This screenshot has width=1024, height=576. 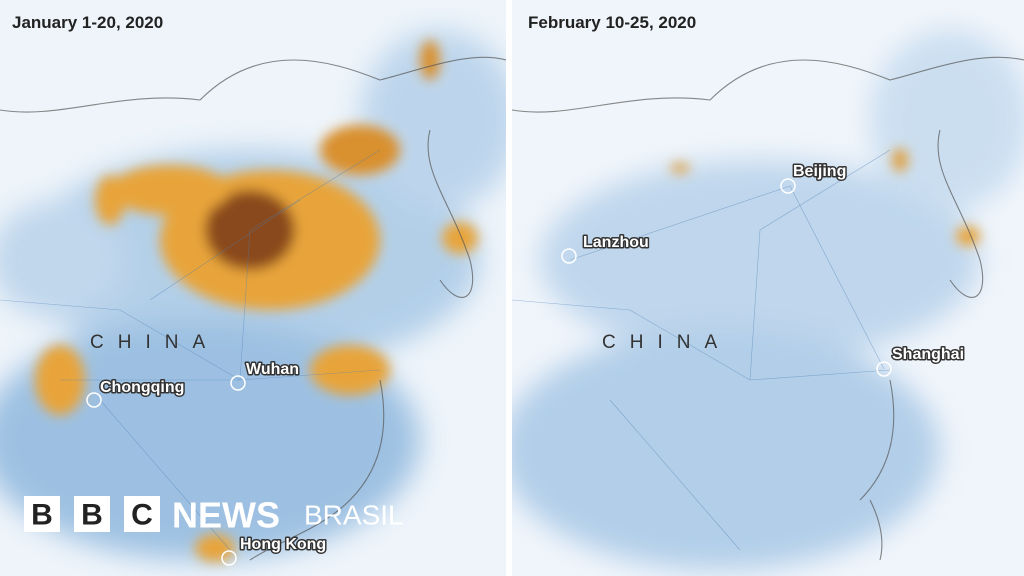 What do you see at coordinates (819, 171) in the screenshot?
I see `city-label: Beijing` at bounding box center [819, 171].